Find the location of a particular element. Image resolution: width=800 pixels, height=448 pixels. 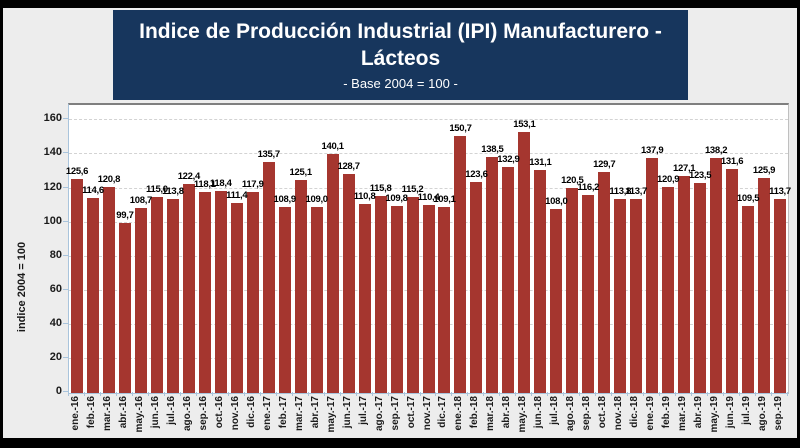

y-axis: 0 20 40 60 80 100 120 140 160 is located at coordinates (40, 250).